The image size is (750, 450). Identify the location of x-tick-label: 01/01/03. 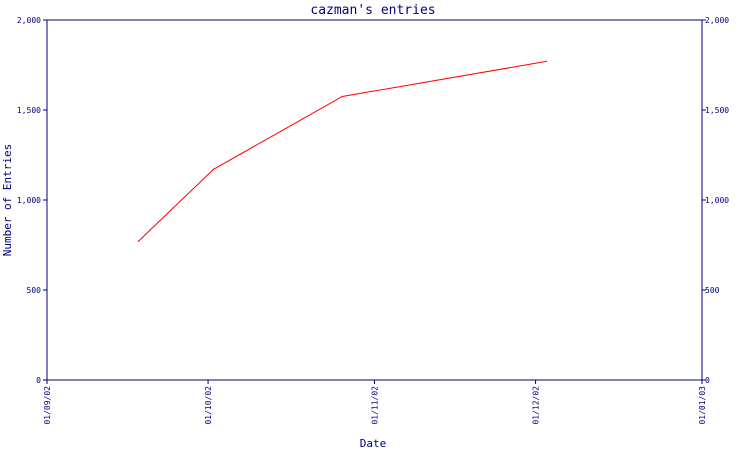
(702, 405).